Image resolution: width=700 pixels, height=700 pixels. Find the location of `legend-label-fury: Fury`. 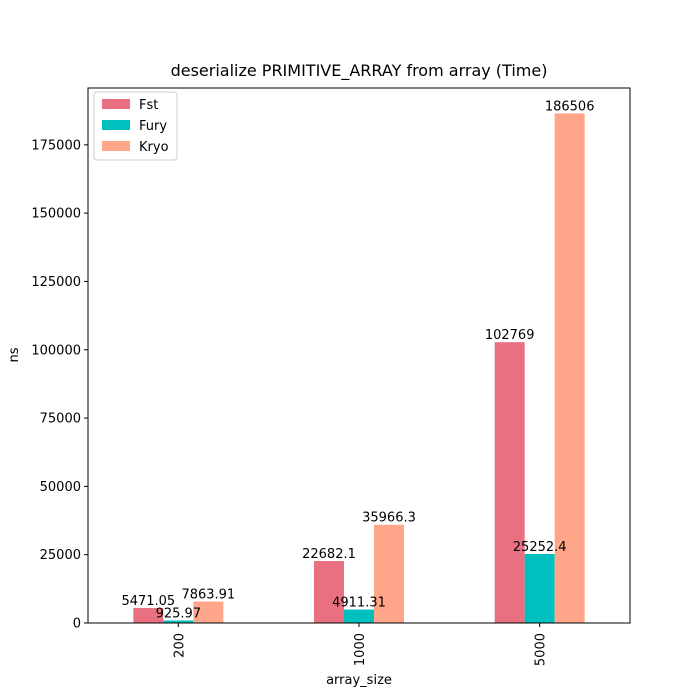

legend-label-fury: Fury is located at coordinates (153, 126).